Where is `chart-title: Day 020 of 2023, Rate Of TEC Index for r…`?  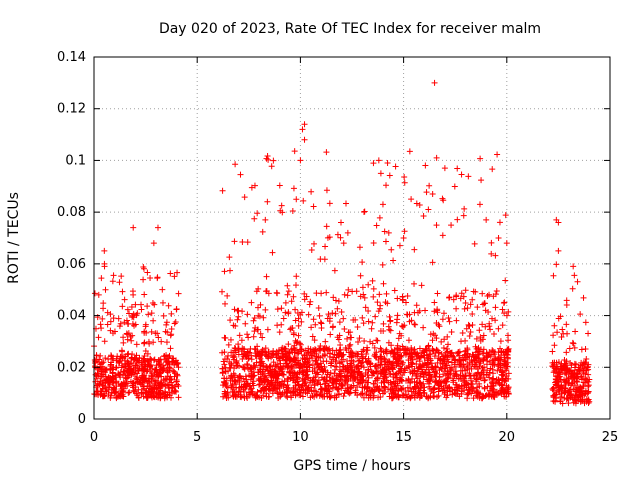 chart-title: Day 020 of 2023, Rate Of TEC Index for r… is located at coordinates (350, 29).